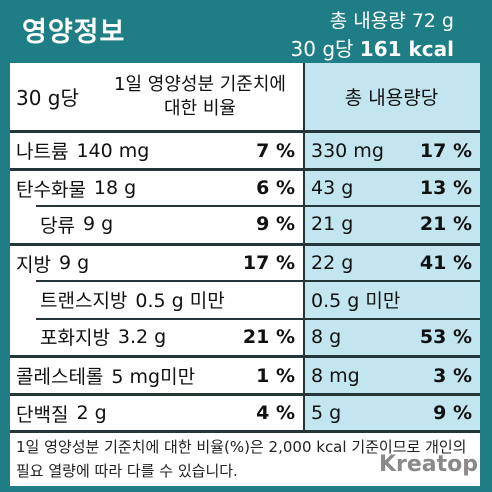 The height and width of the screenshot is (492, 492). What do you see at coordinates (335, 375) in the screenshot?
I see `total-amount: 8 mg` at bounding box center [335, 375].